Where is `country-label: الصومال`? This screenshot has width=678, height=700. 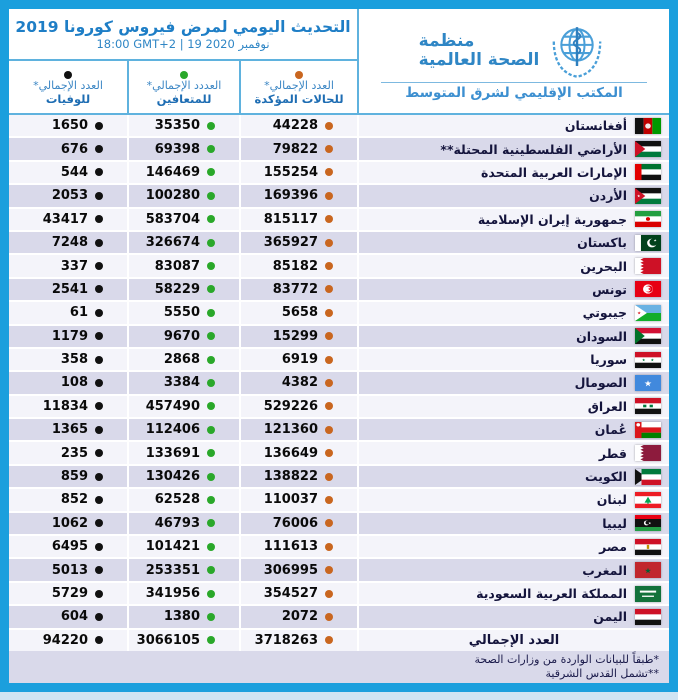
country-label: الصومال is located at coordinates (600, 383).